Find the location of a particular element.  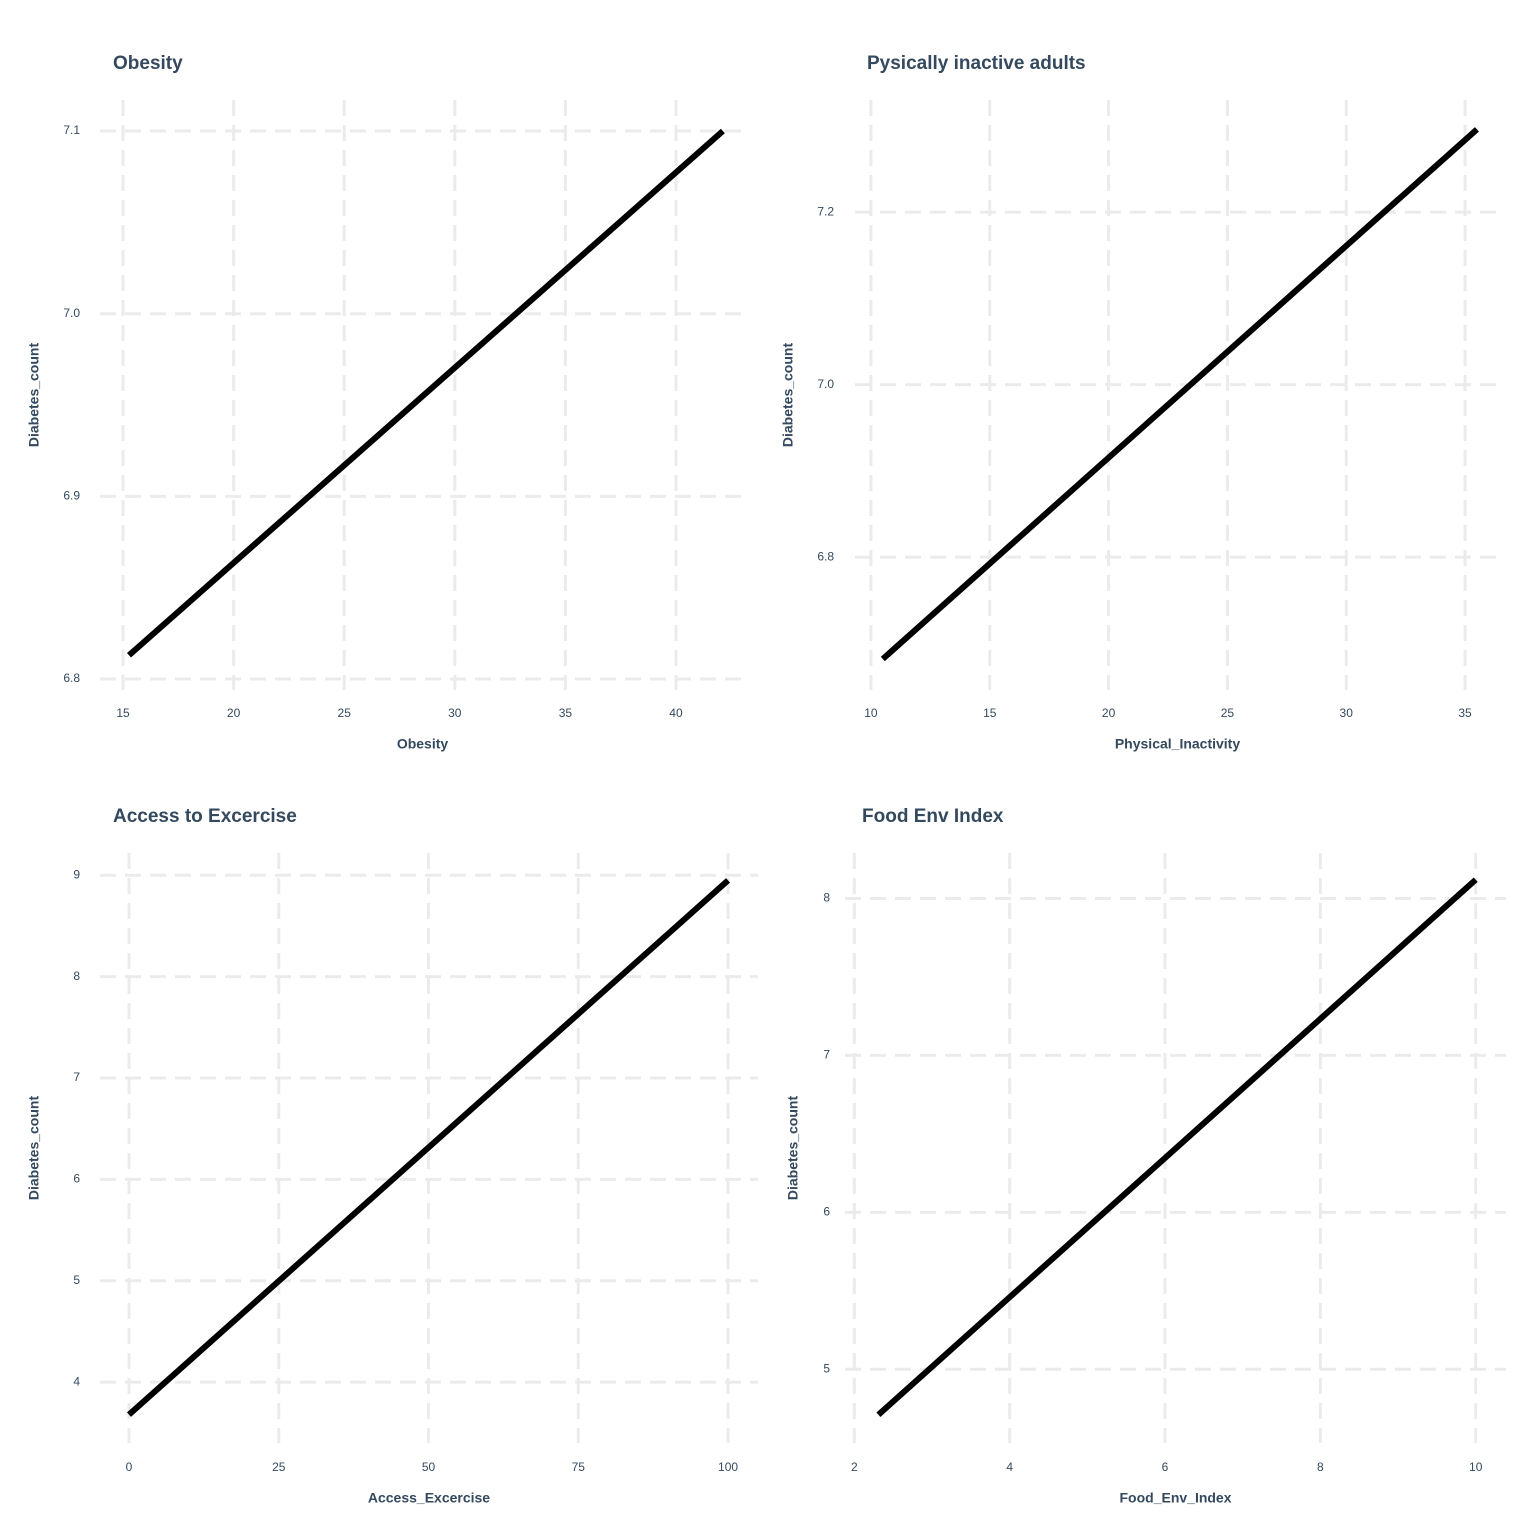

y-tick-label: 7.2 is located at coordinates (825, 211).